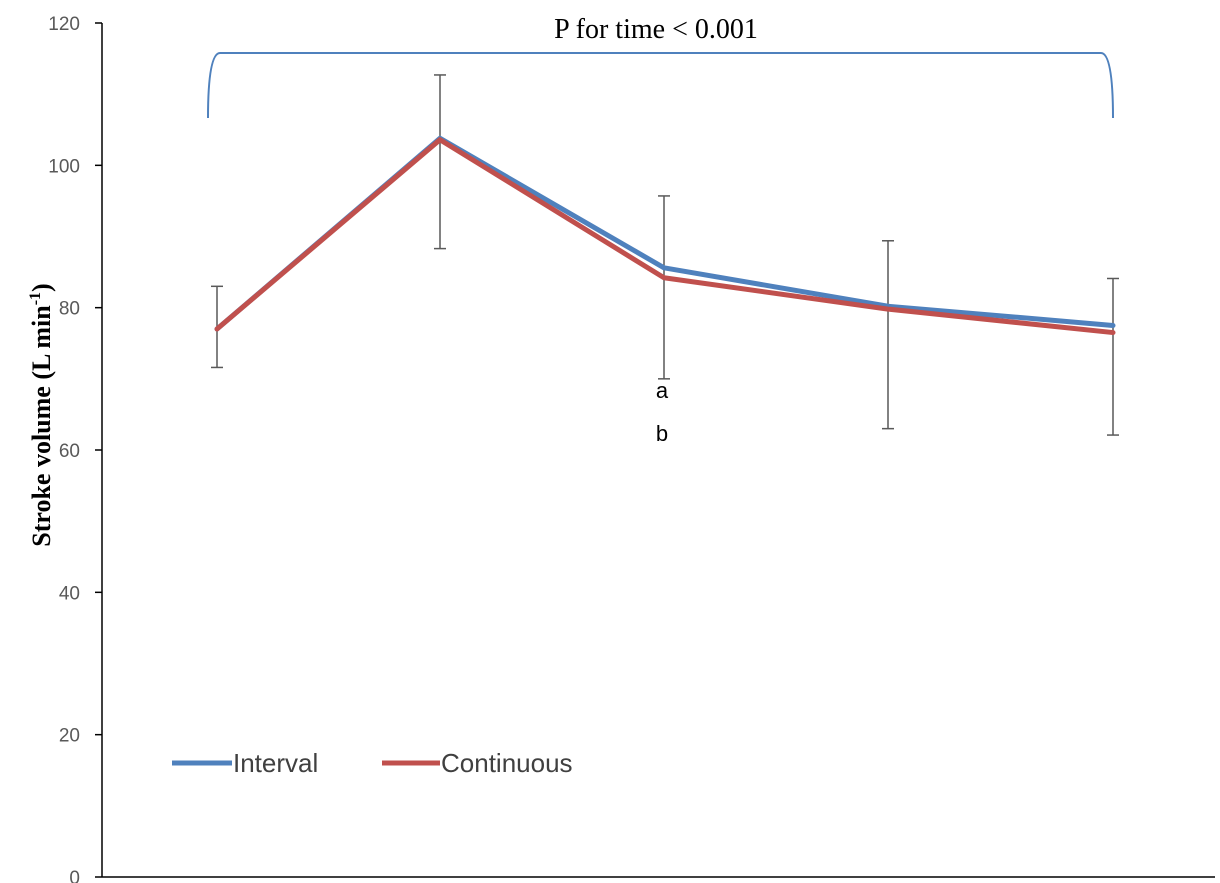  What do you see at coordinates (41, 287) in the screenshot?
I see `y-axis-title-close: )` at bounding box center [41, 287].